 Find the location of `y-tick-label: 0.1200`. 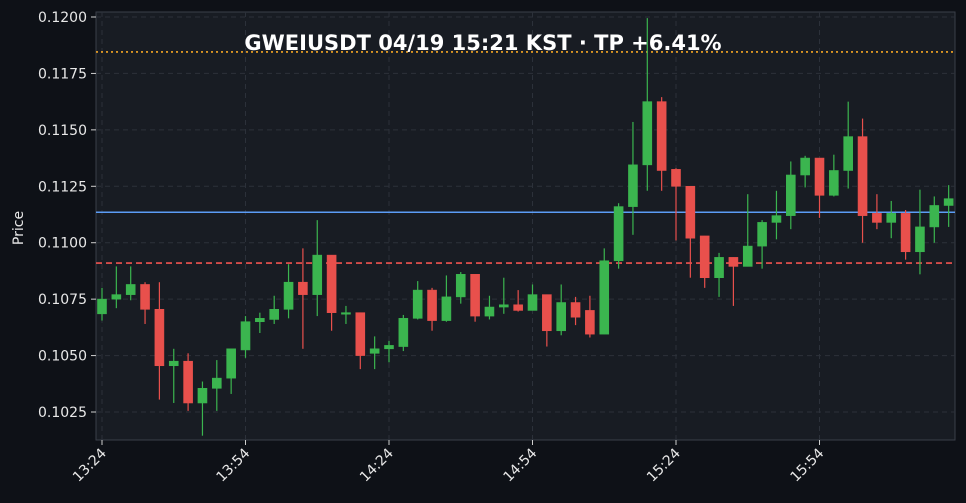

y-tick-label: 0.1200 is located at coordinates (62, 18).